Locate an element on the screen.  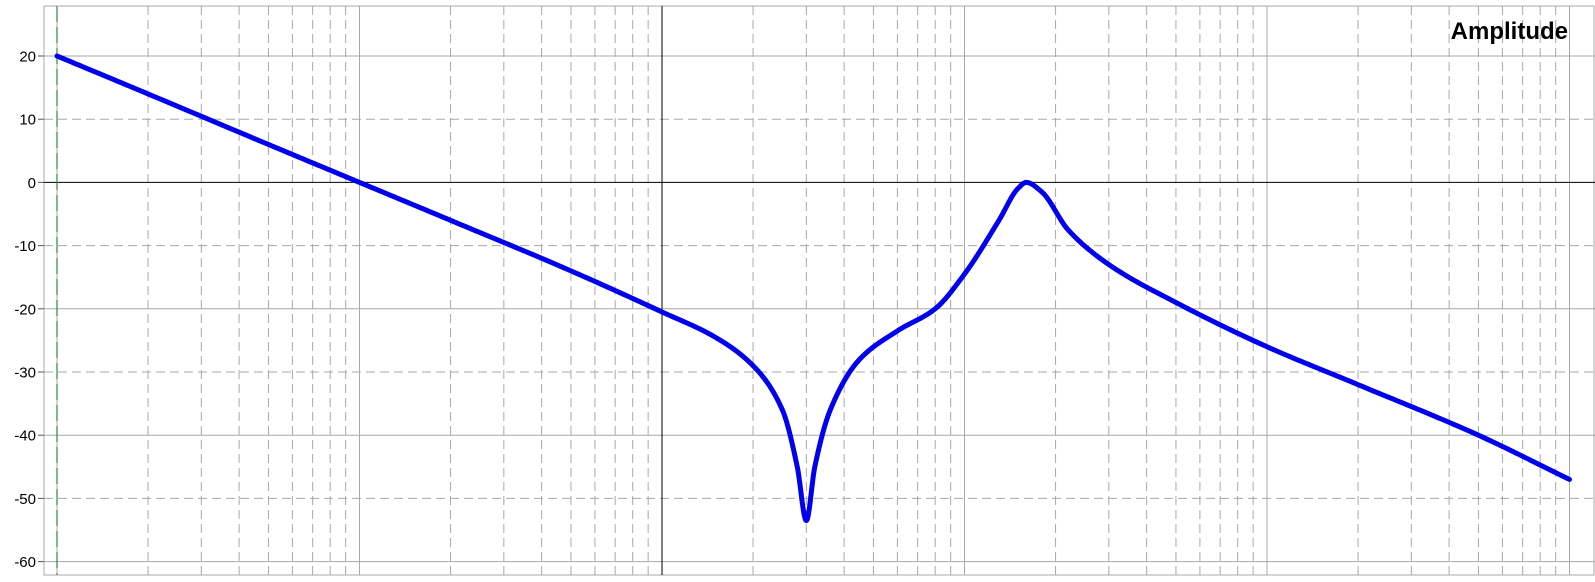
y-tick-label: -20 is located at coordinates (25, 309).